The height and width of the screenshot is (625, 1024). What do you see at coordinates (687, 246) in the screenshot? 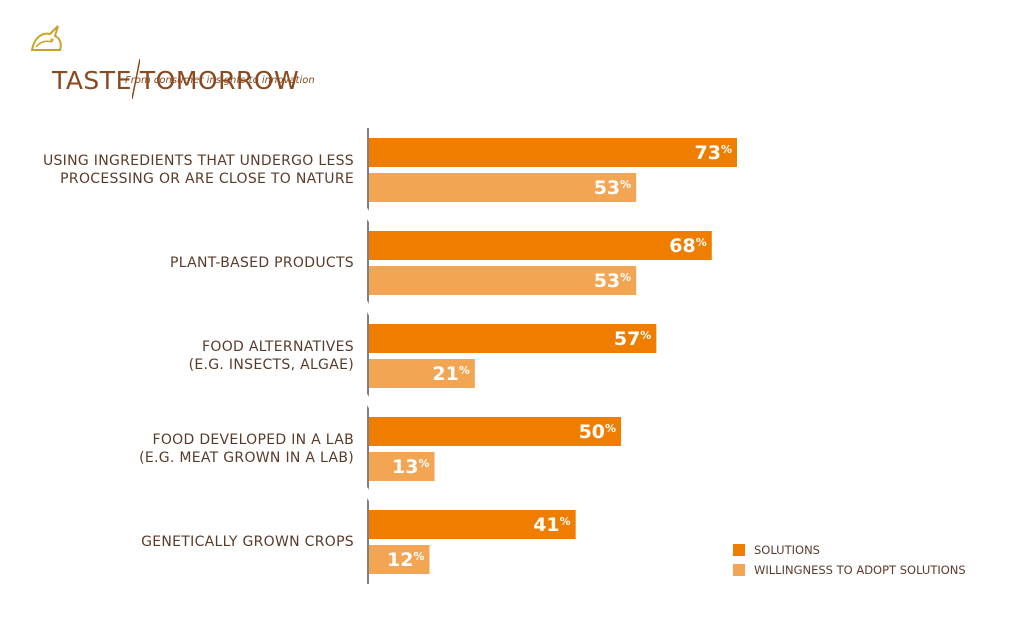
I see `data-label-solutions-1: 68%` at bounding box center [687, 246].